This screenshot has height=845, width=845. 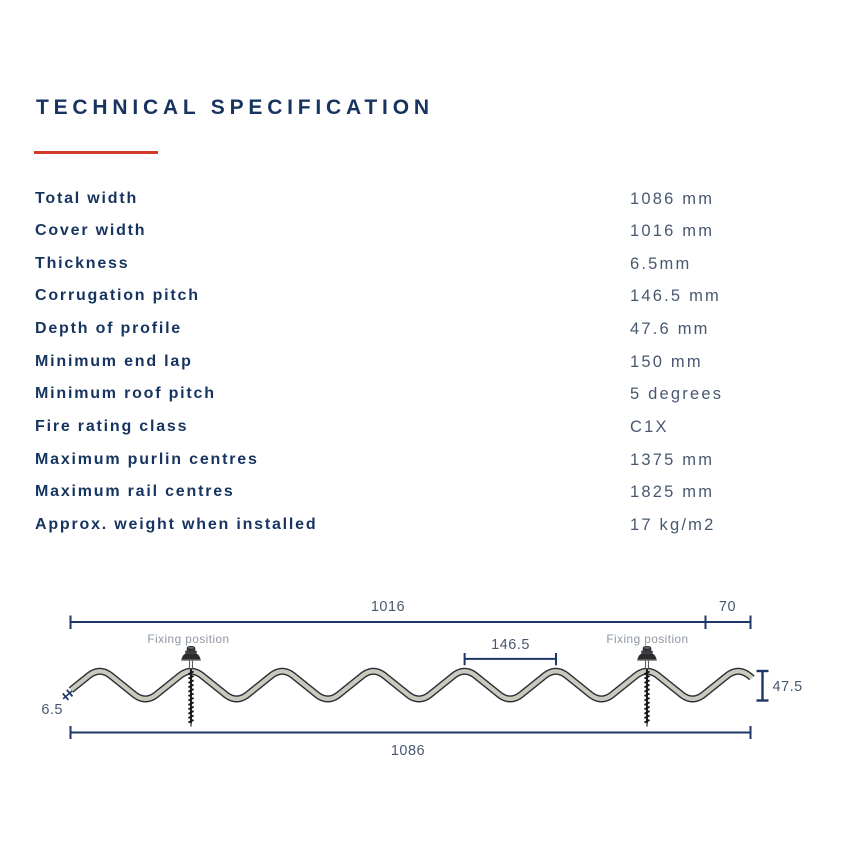 What do you see at coordinates (788, 687) in the screenshot?
I see `svg-text: 47.5` at bounding box center [788, 687].